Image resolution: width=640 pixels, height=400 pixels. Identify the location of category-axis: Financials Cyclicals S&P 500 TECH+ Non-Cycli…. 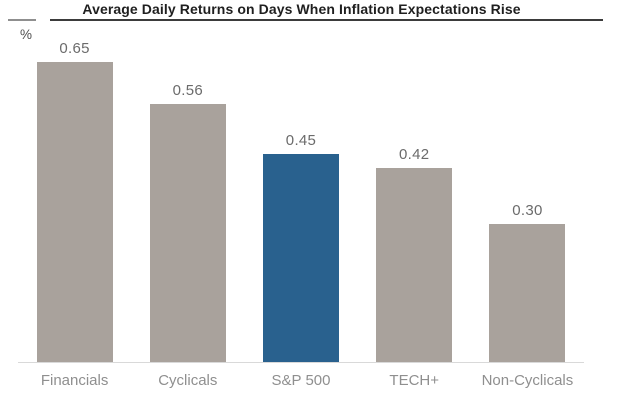
(301, 376).